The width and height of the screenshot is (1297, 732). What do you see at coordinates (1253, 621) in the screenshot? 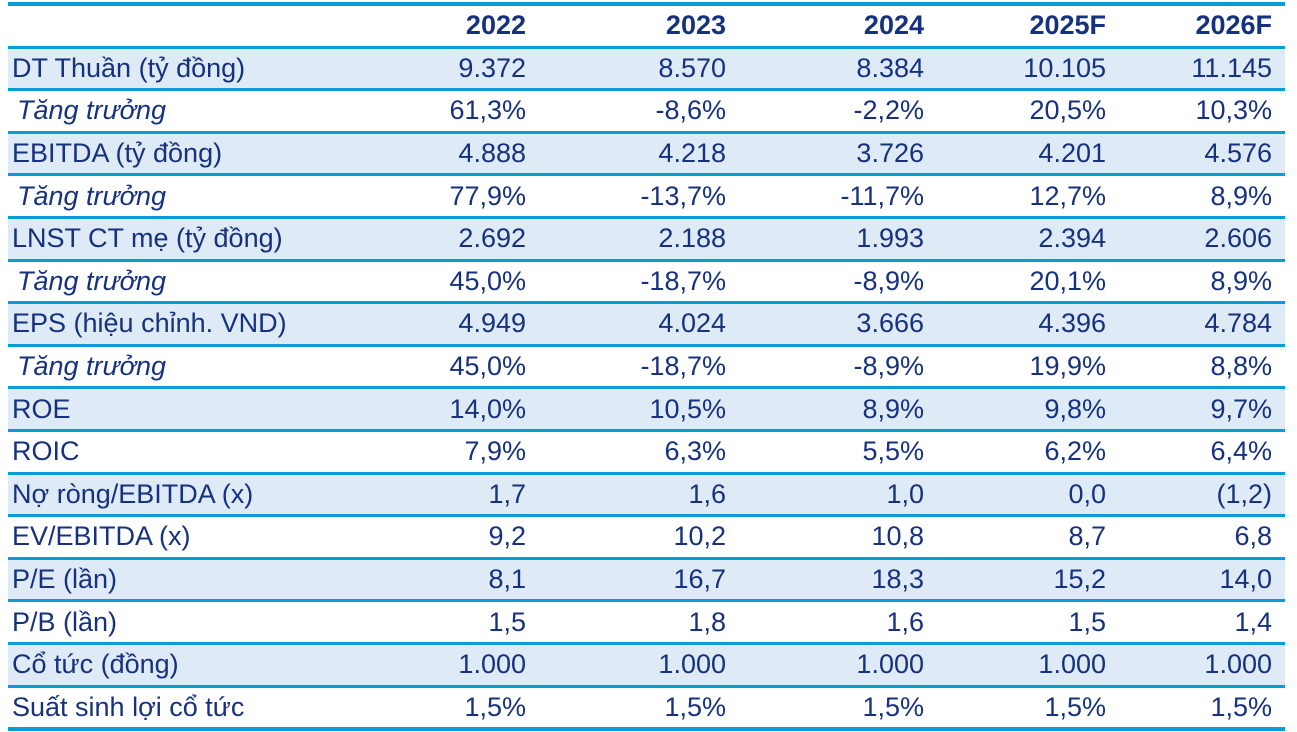
I see `cell-value: 1,4` at bounding box center [1253, 621].